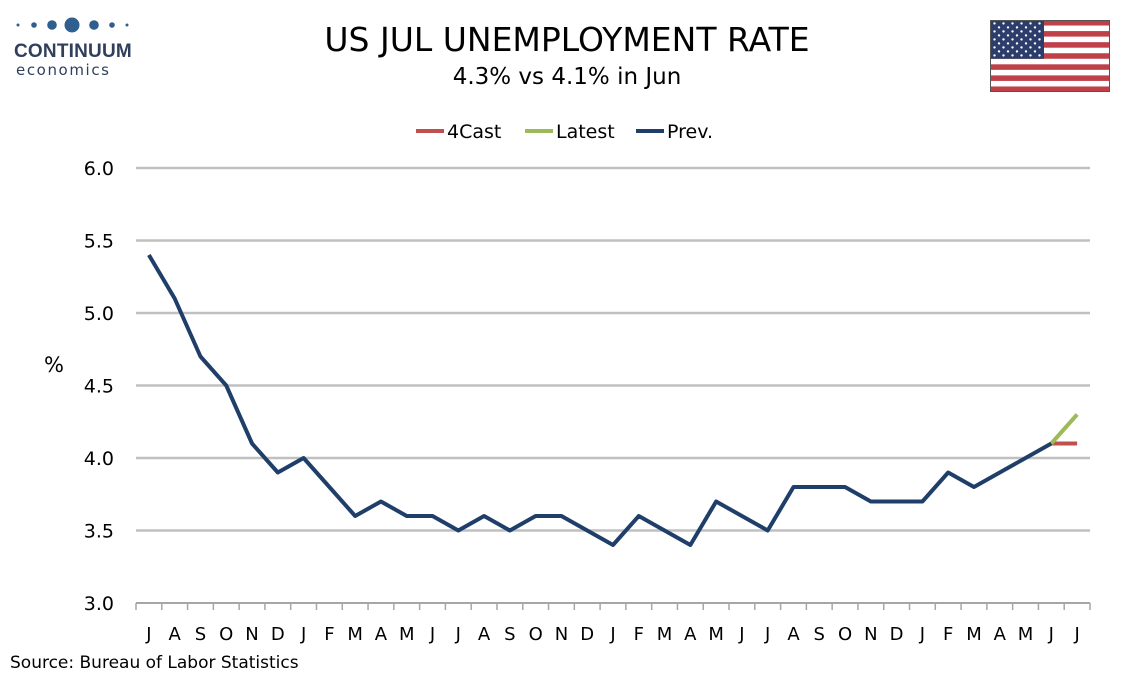  I want to click on us-flag-icon, so click(1050, 56).